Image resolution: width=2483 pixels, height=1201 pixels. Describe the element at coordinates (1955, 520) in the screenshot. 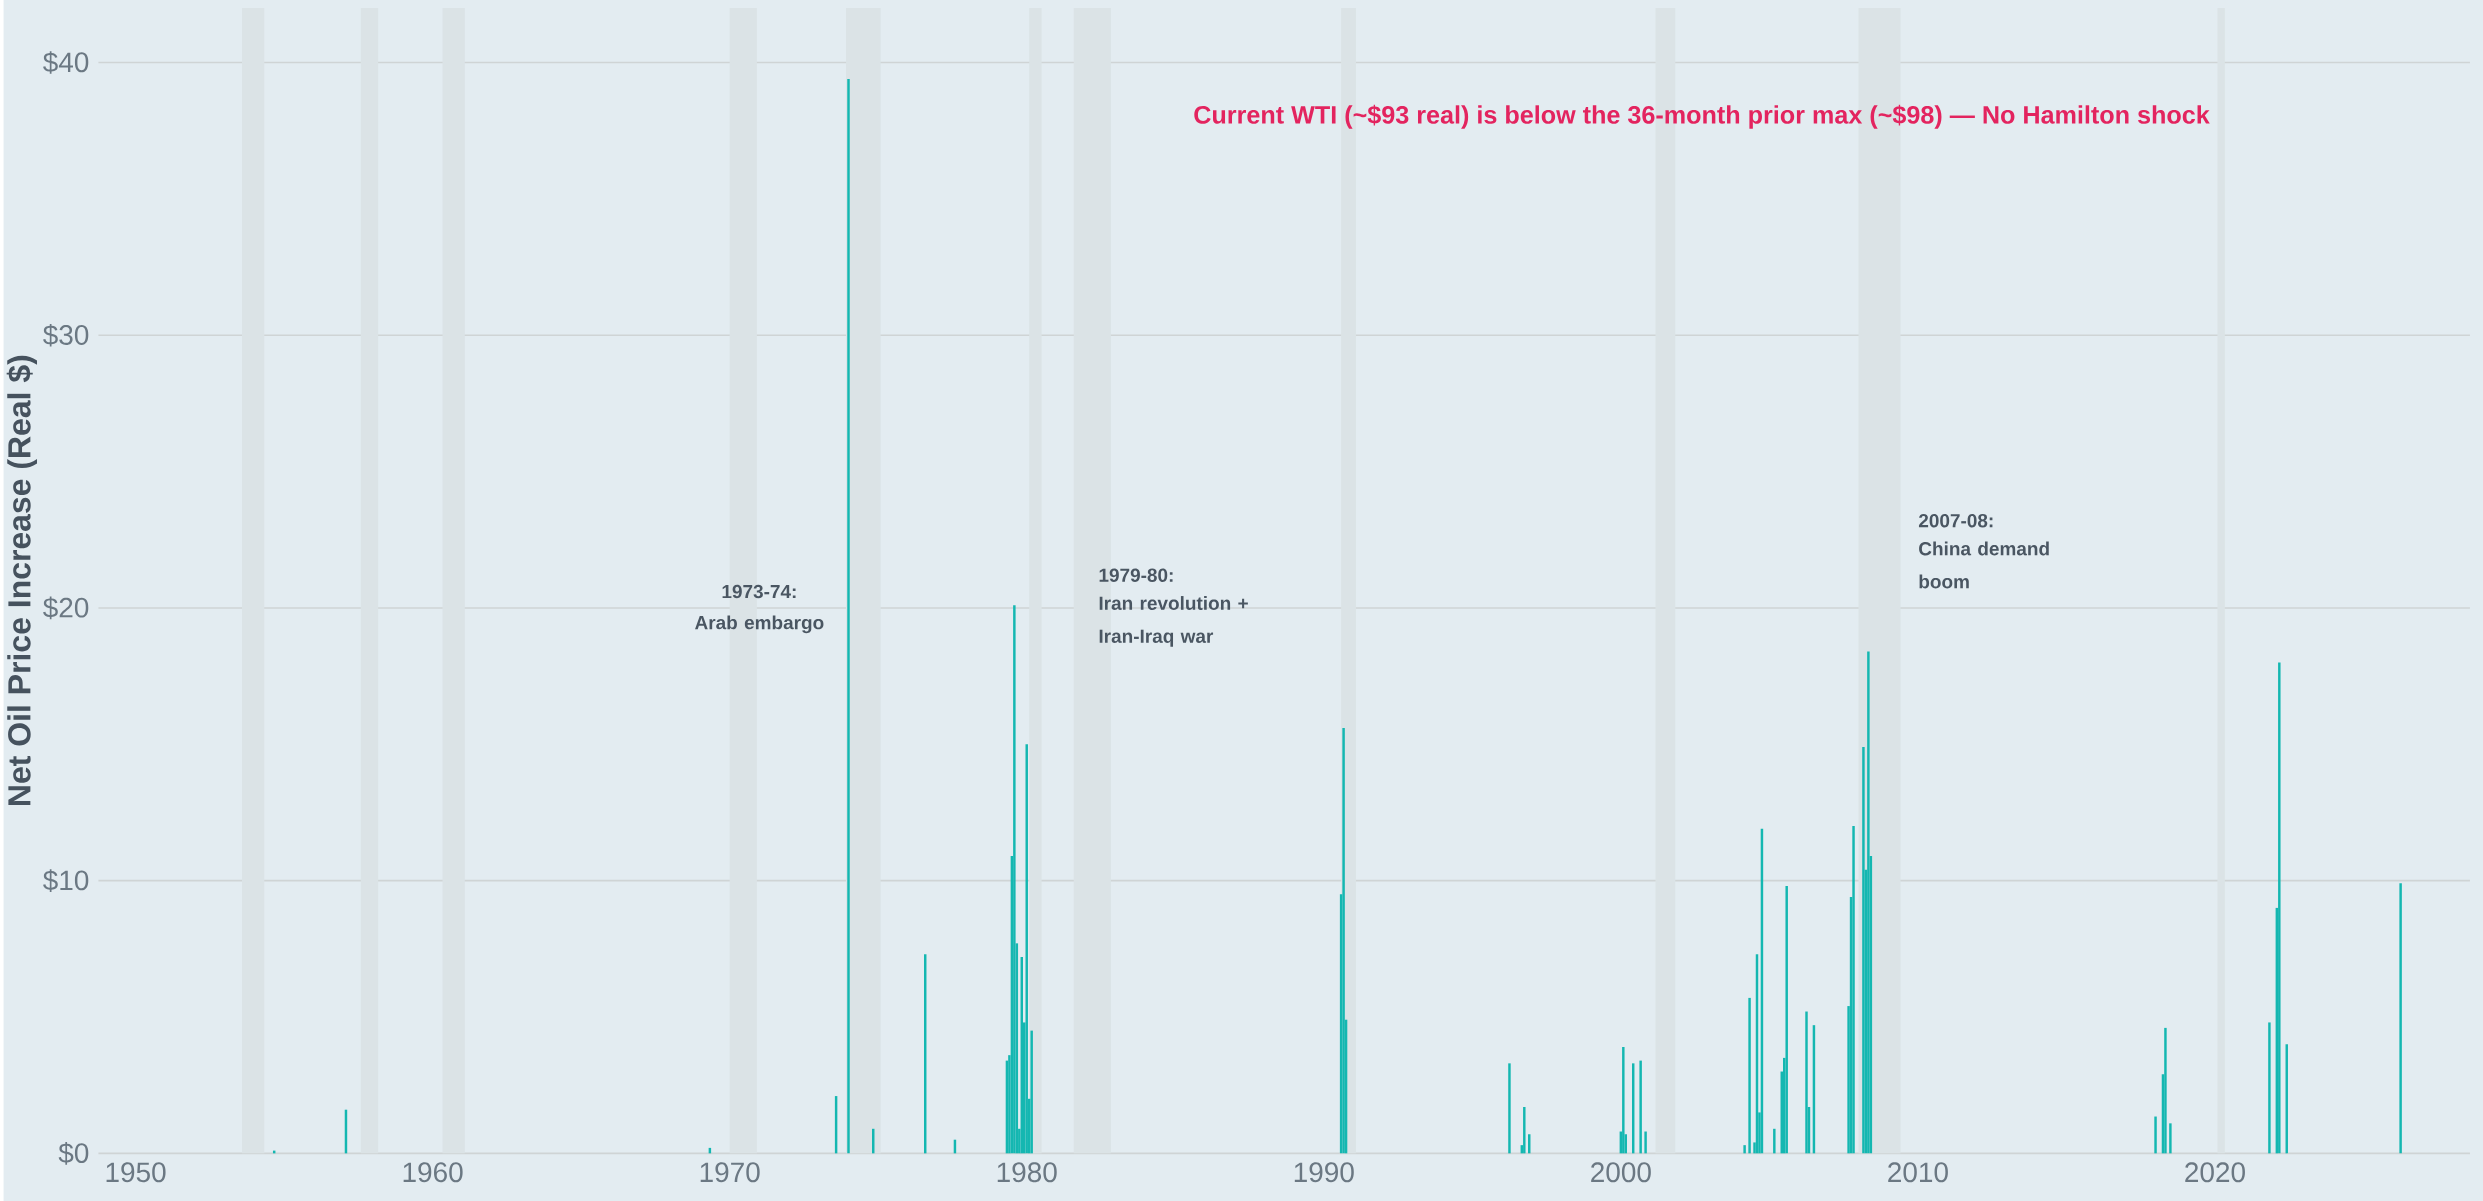

I see `annotation: 2007-08:` at that location.